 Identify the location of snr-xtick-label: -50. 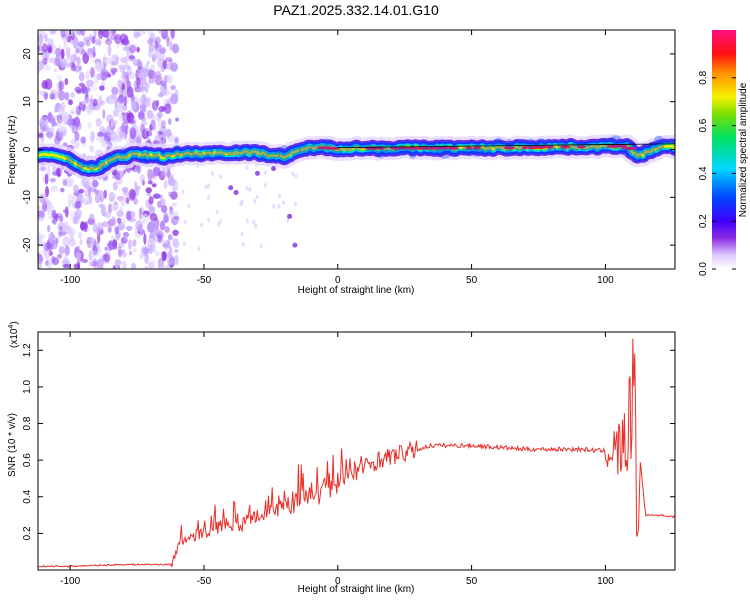
(204, 581).